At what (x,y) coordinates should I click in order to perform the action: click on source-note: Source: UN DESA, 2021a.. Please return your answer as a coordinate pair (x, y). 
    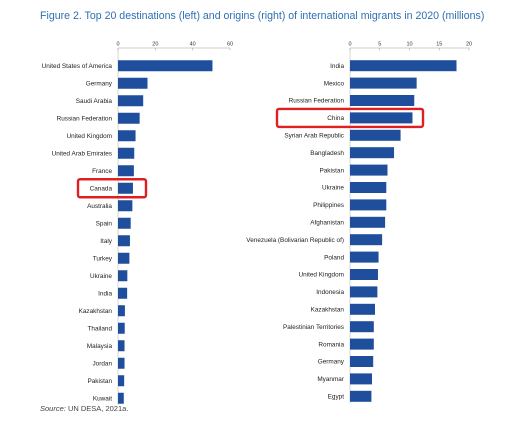
    Looking at the image, I should click on (84, 408).